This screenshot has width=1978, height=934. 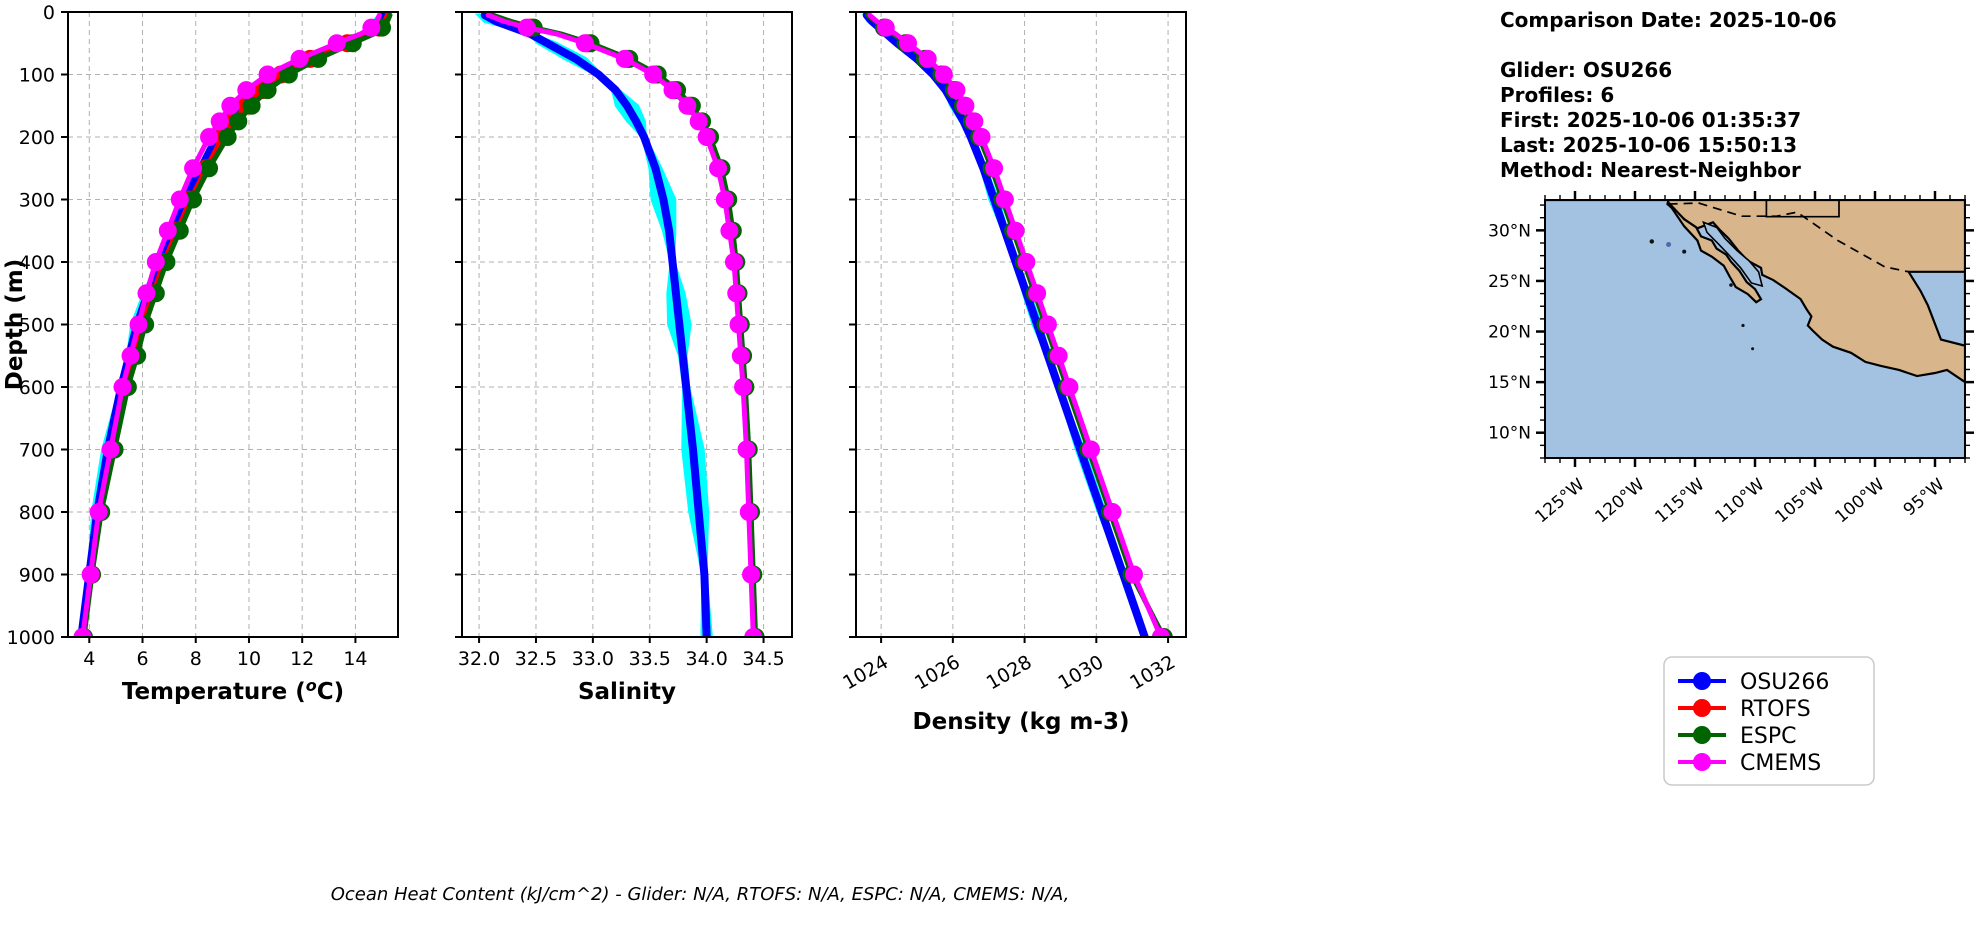 I want to click on x-tick-label: 1030, so click(x=1080, y=672).